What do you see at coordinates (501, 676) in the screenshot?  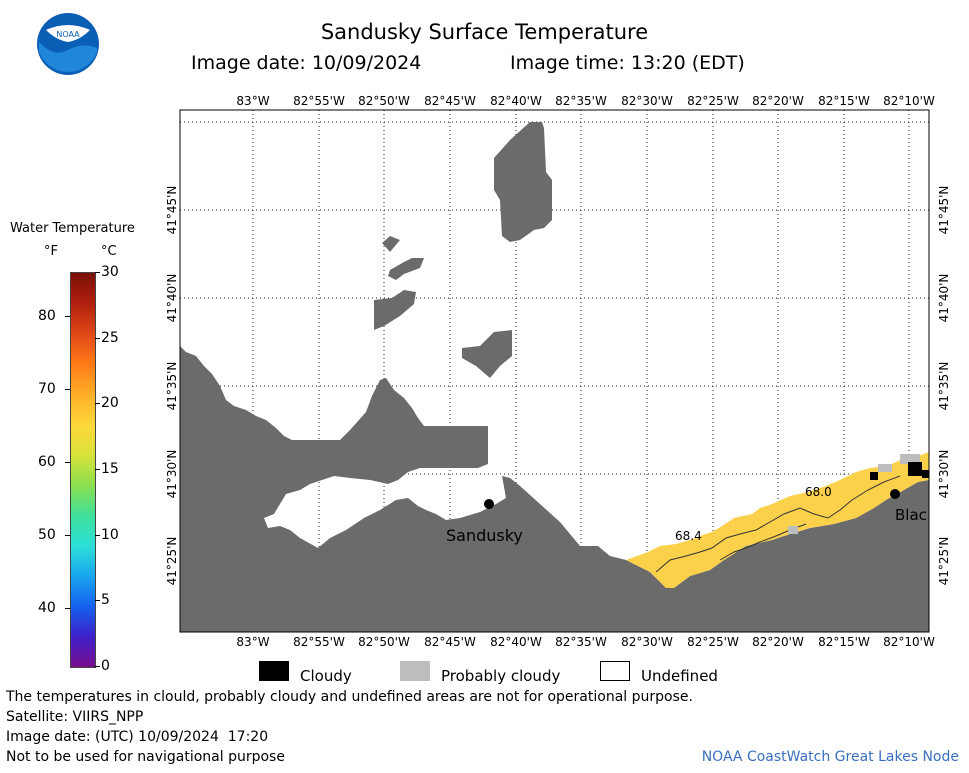 I see `legend-probably-cloudy-label: Probably cloudy` at bounding box center [501, 676].